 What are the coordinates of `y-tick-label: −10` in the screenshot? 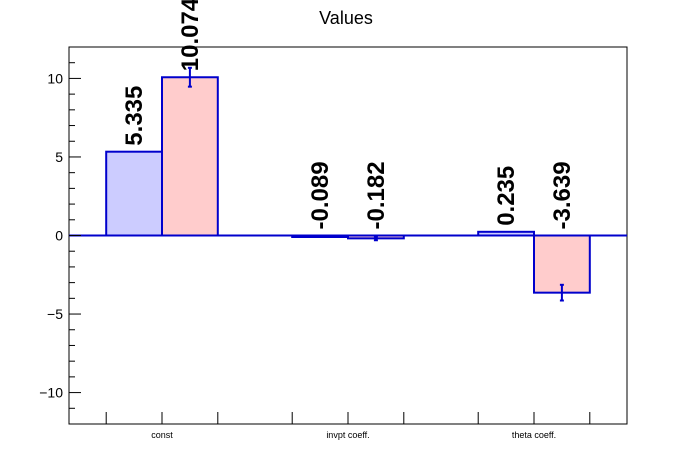 It's located at (51, 393).